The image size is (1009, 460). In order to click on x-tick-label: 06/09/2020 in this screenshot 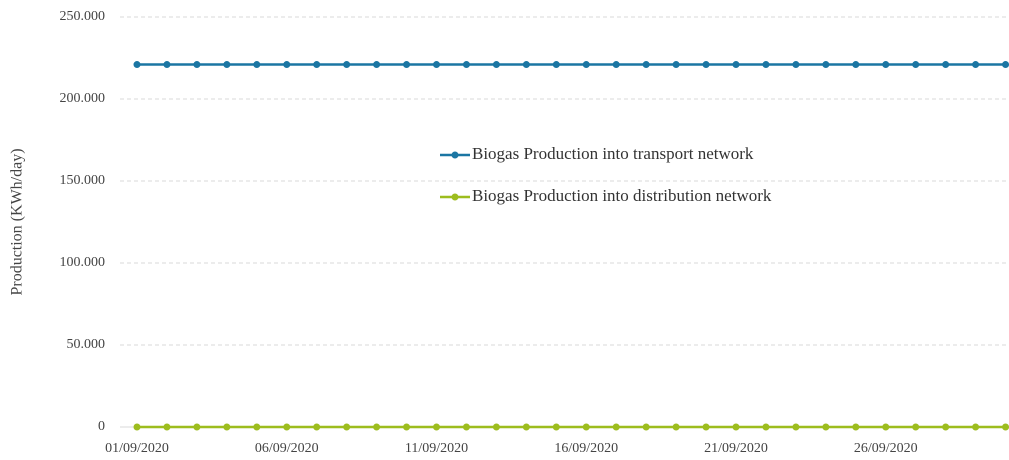, I will do `click(287, 448)`.